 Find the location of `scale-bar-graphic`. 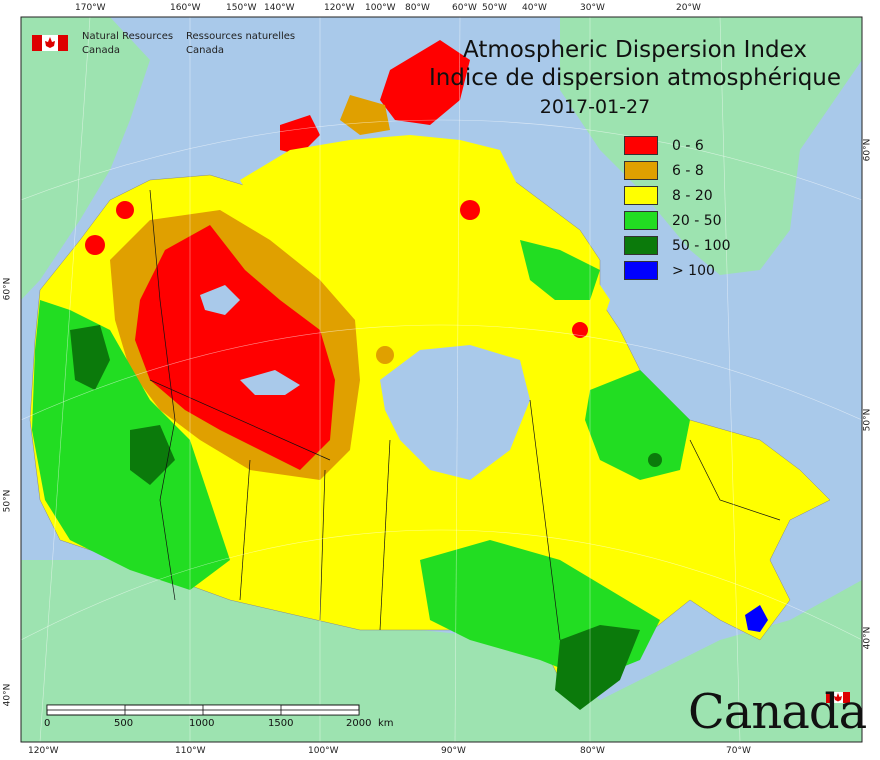

scale-bar-graphic is located at coordinates (206, 711).